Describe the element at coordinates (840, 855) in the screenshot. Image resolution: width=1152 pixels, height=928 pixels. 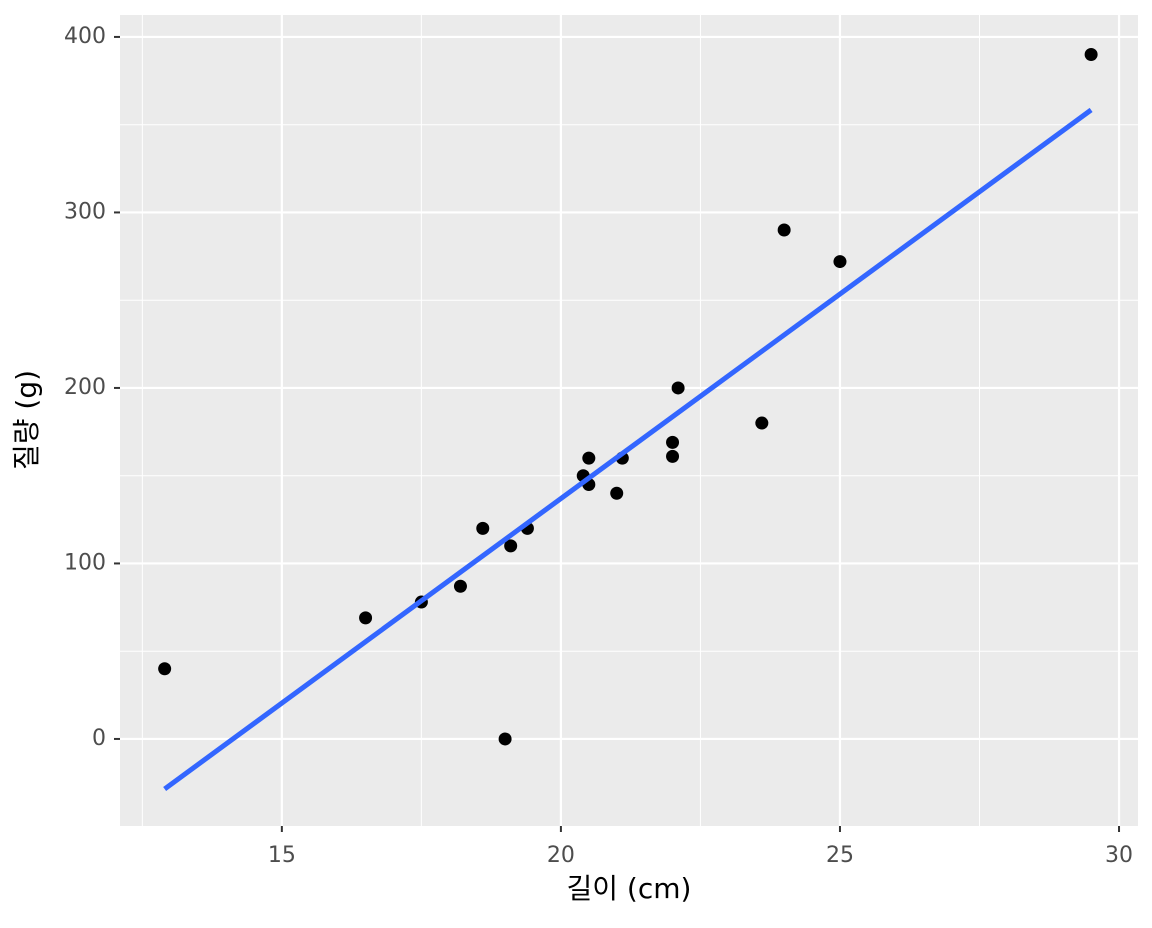
I see `x-tick-label: 25` at that location.